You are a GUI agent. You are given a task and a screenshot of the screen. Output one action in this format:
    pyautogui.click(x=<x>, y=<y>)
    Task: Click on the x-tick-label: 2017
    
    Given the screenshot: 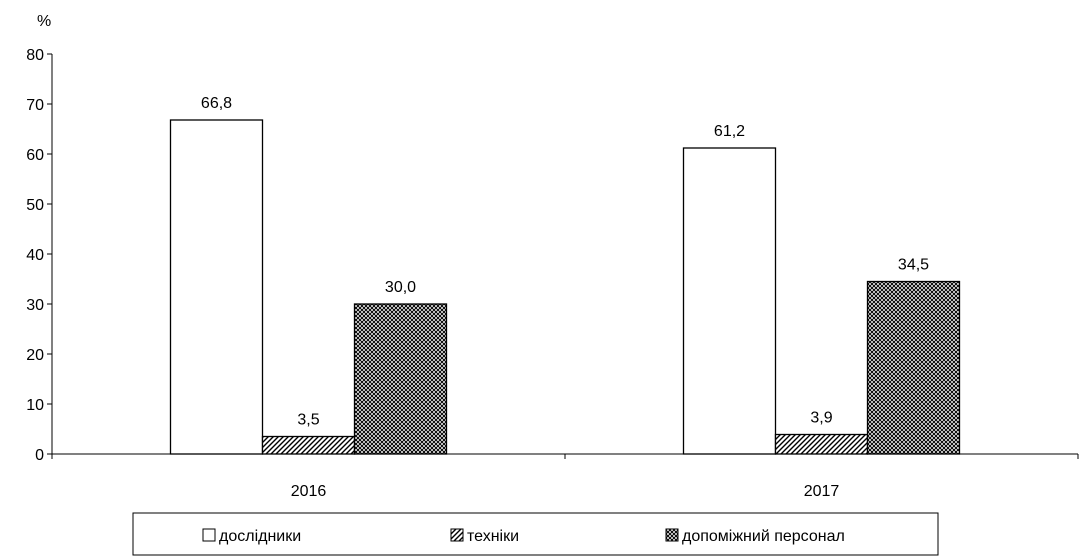 What is the action you would take?
    pyautogui.click(x=822, y=491)
    